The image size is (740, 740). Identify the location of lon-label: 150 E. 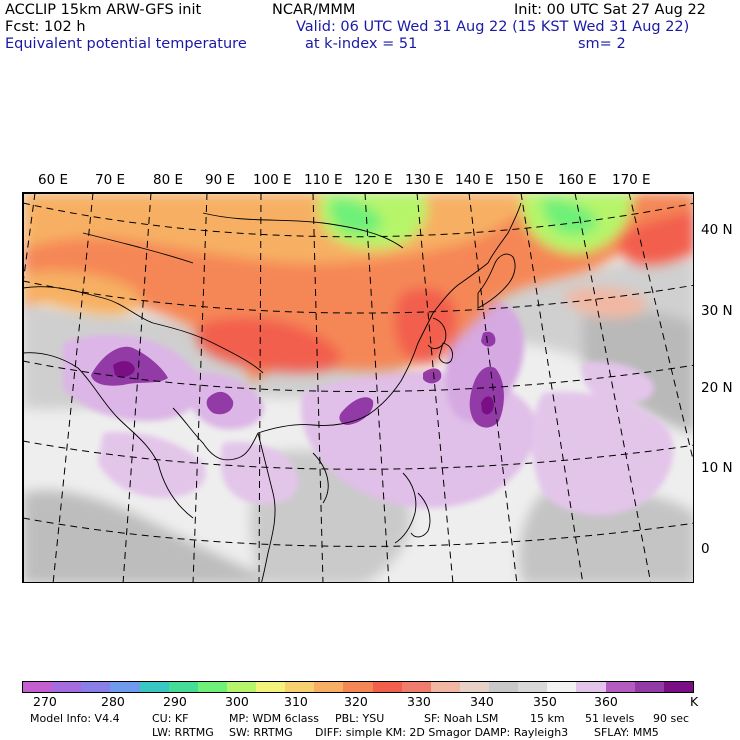
(524, 180).